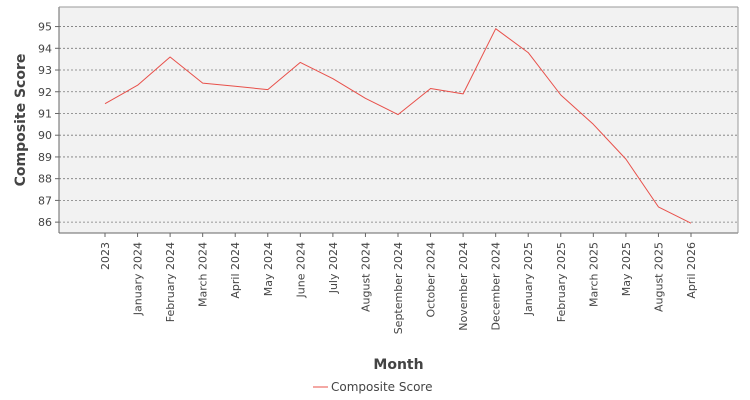 The height and width of the screenshot is (400, 750). What do you see at coordinates (45, 179) in the screenshot?
I see `y-tick-label: 88` at bounding box center [45, 179].